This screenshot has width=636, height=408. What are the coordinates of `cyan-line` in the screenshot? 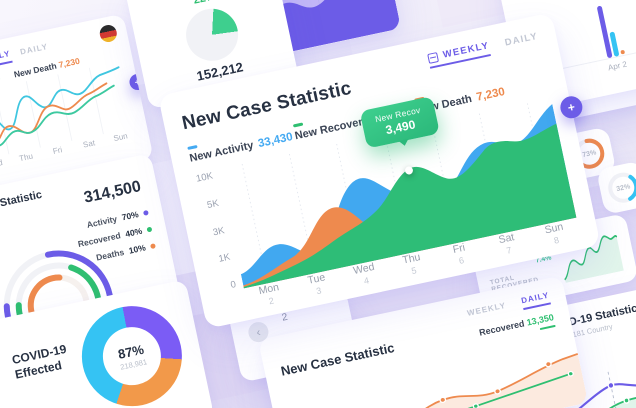 It's located at (60, 104).